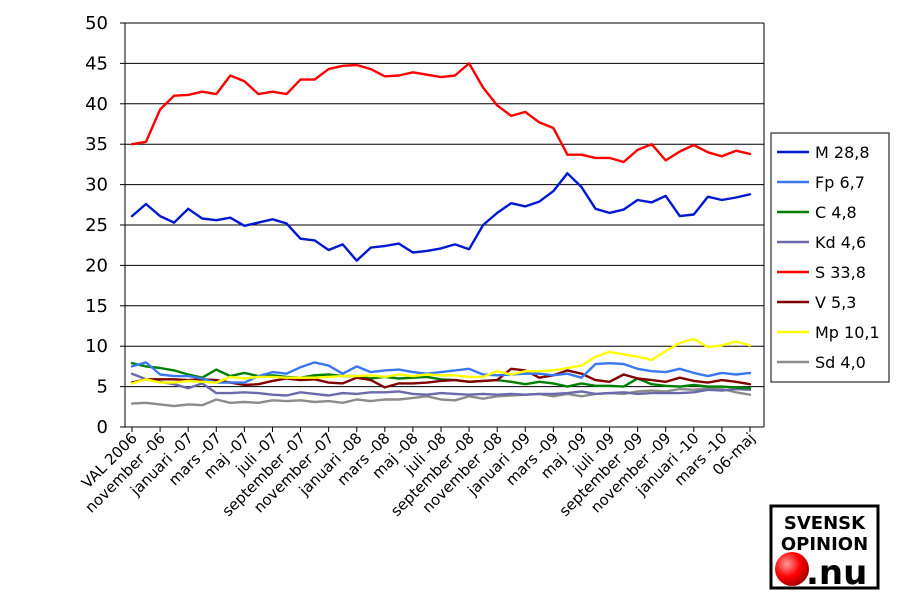 This screenshot has width=904, height=598. Describe the element at coordinates (847, 332) in the screenshot. I see `legend-label: Mp 10,1` at that location.